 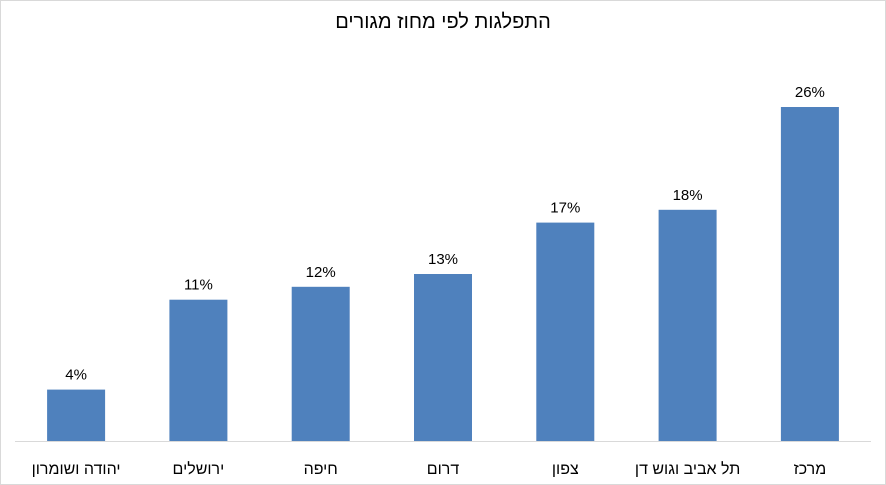 I want to click on chart-title: התפלגות לפי מחוז מגורים, so click(x=443, y=22).